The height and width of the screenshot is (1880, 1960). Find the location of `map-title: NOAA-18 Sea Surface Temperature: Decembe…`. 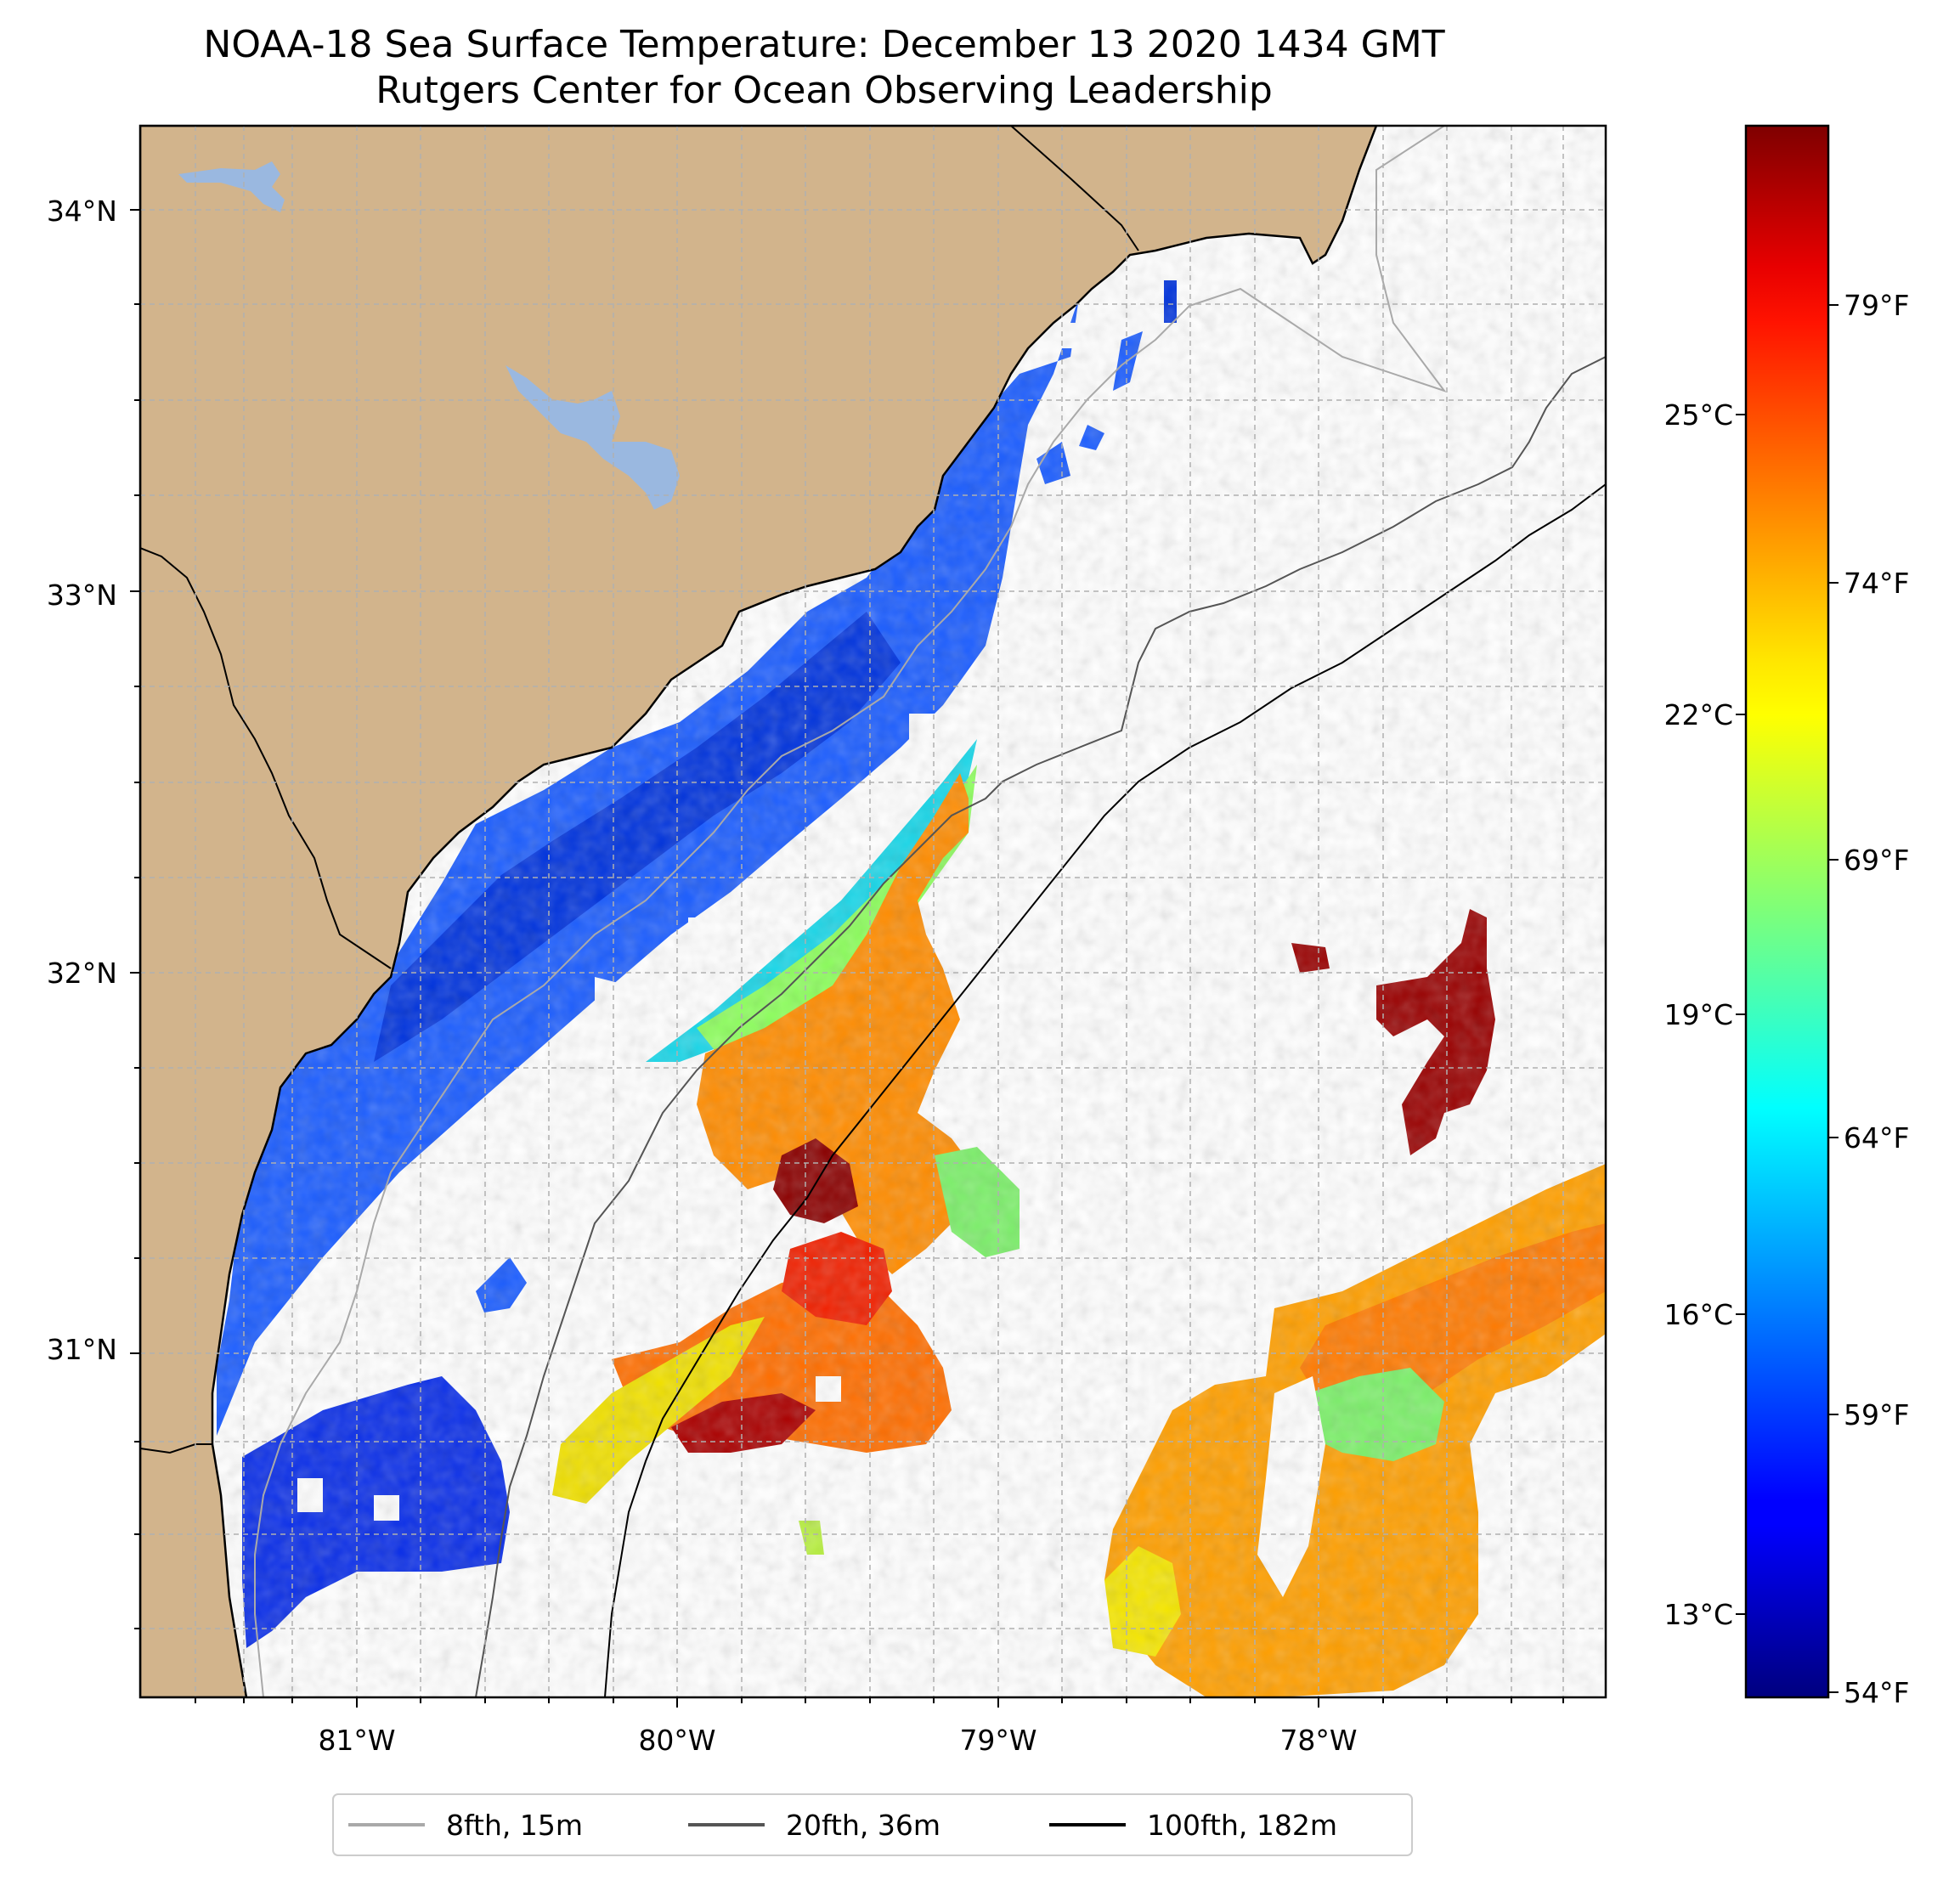

map-title: NOAA-18 Sea Surface Temperature: Decembe… is located at coordinates (824, 45).